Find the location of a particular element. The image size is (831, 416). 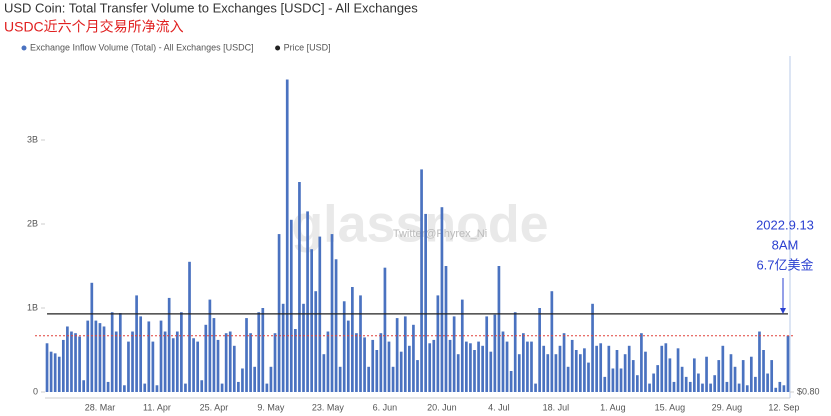

watermark-credit: Twitter@Phyrex_Ni is located at coordinates (440, 234).